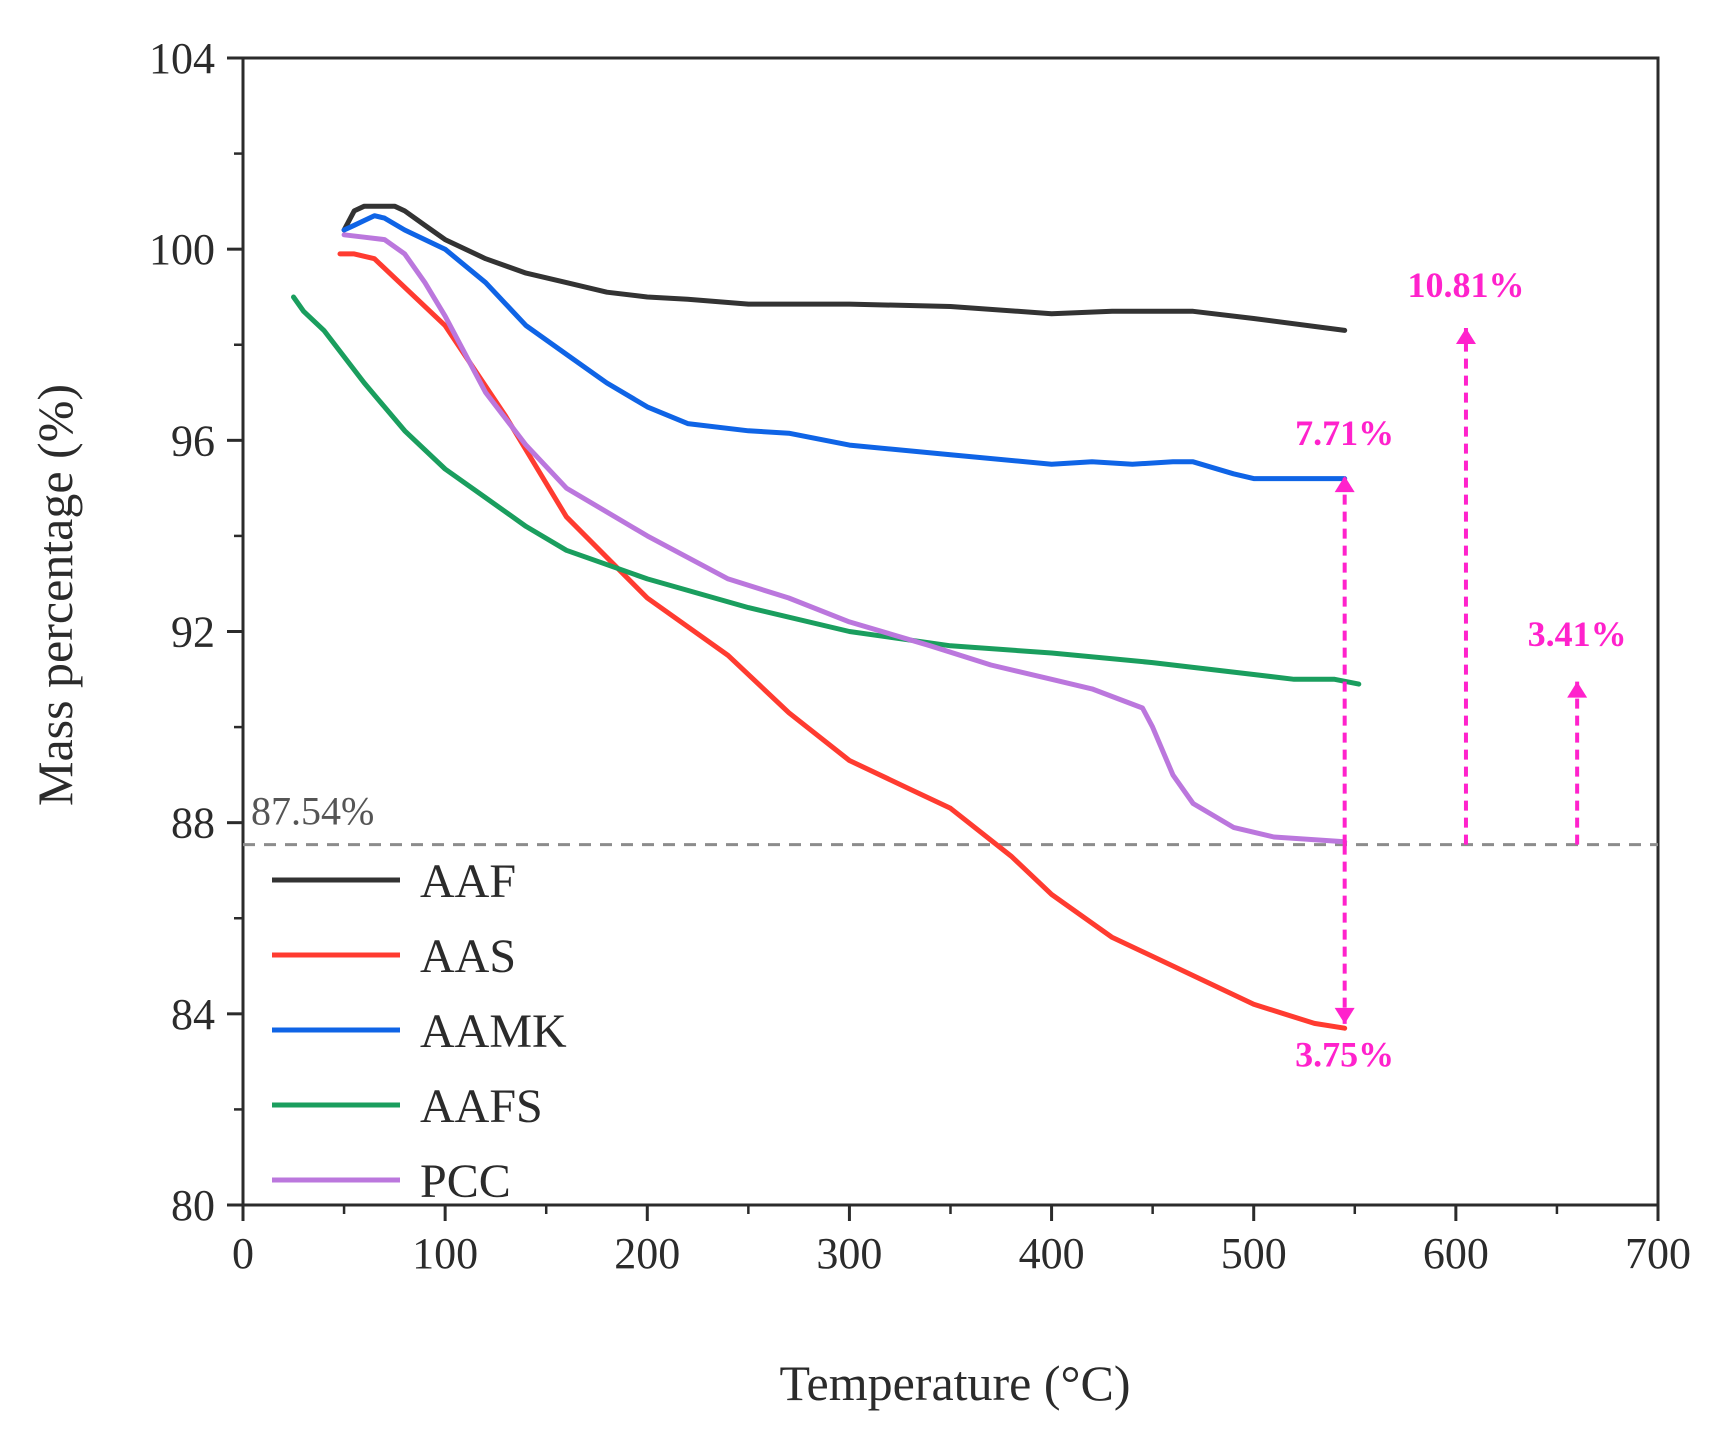  Describe the element at coordinates (844, 347) in the screenshot. I see `series-line-aamk` at that location.